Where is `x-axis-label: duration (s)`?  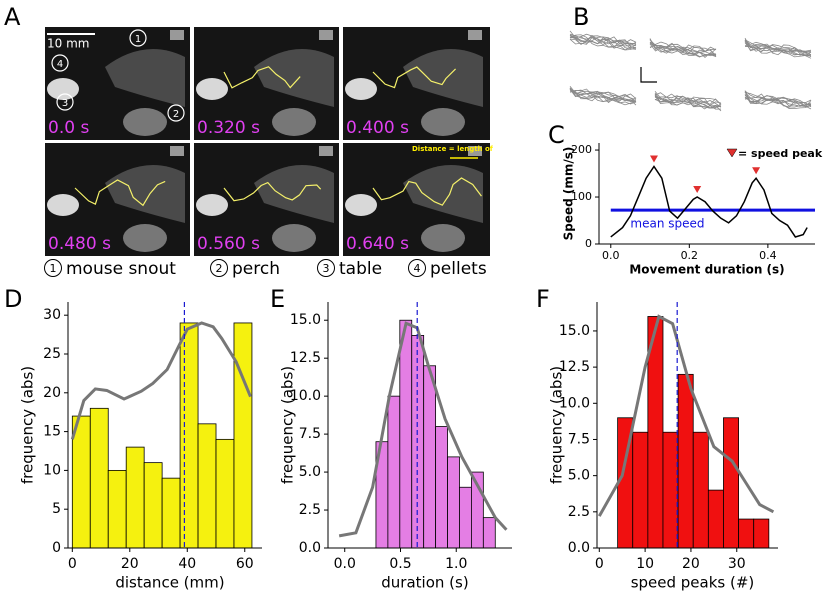
x-axis-label: duration (s) is located at coordinates (424, 583).